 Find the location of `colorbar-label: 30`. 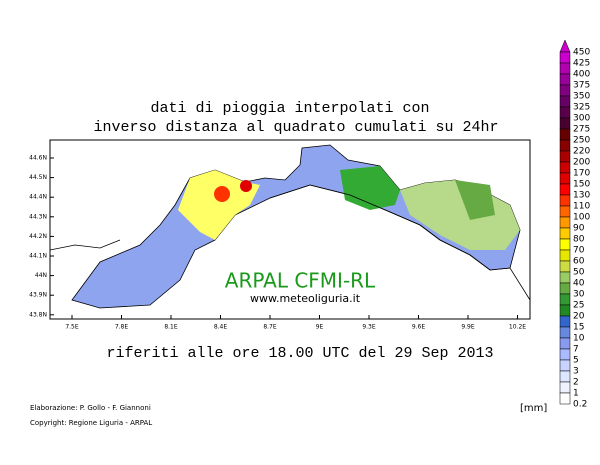

colorbar-label: 30 is located at coordinates (579, 295).